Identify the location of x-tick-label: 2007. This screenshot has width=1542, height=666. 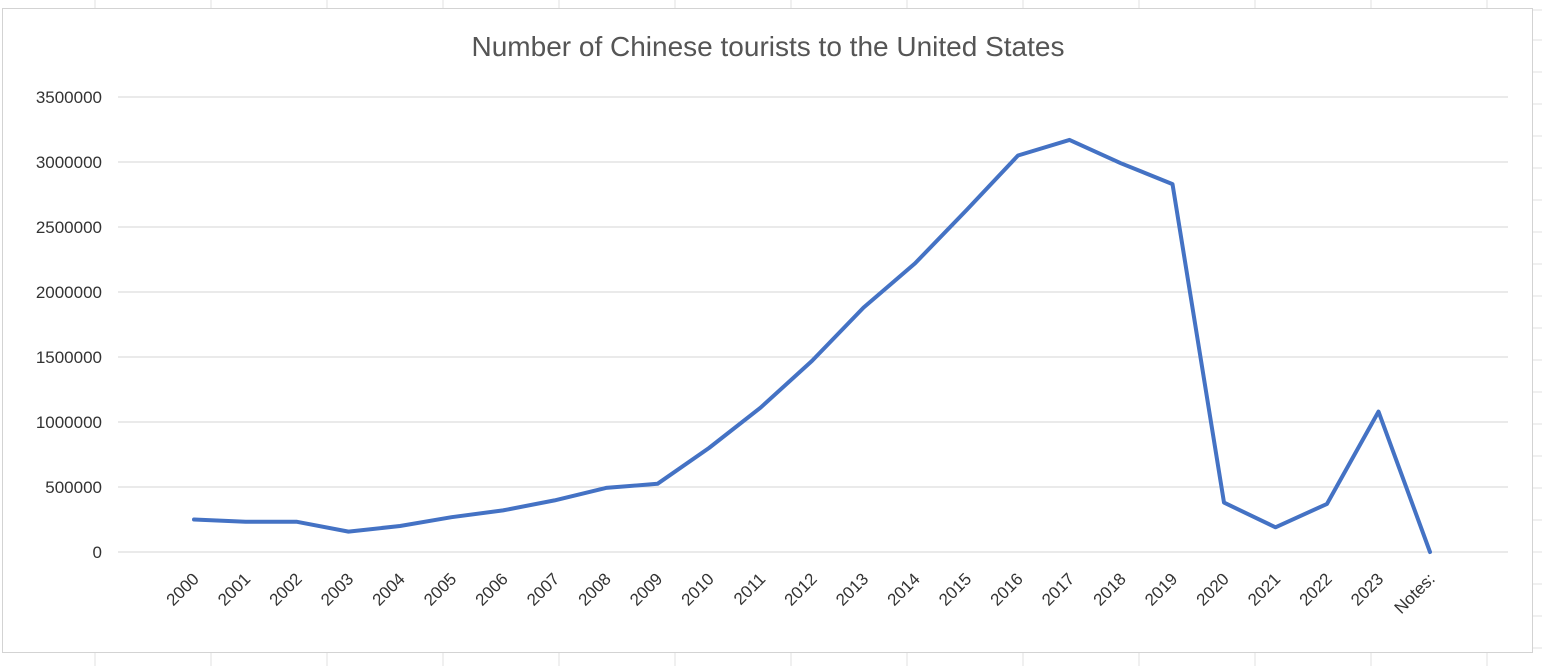
(543, 589).